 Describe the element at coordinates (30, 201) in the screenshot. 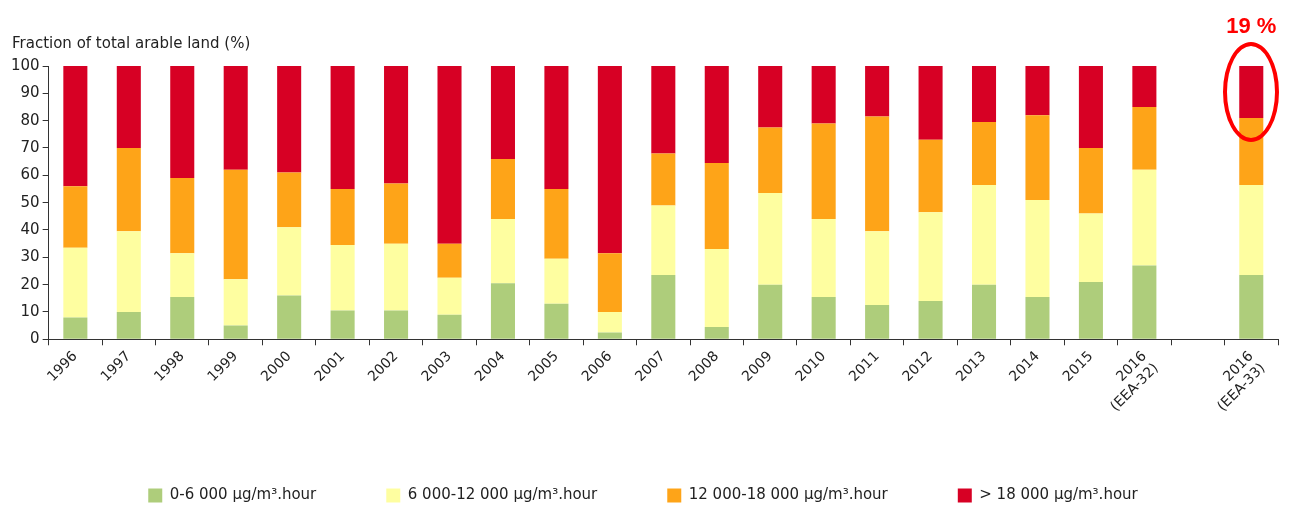

I see `y-tick-label: 50` at that location.